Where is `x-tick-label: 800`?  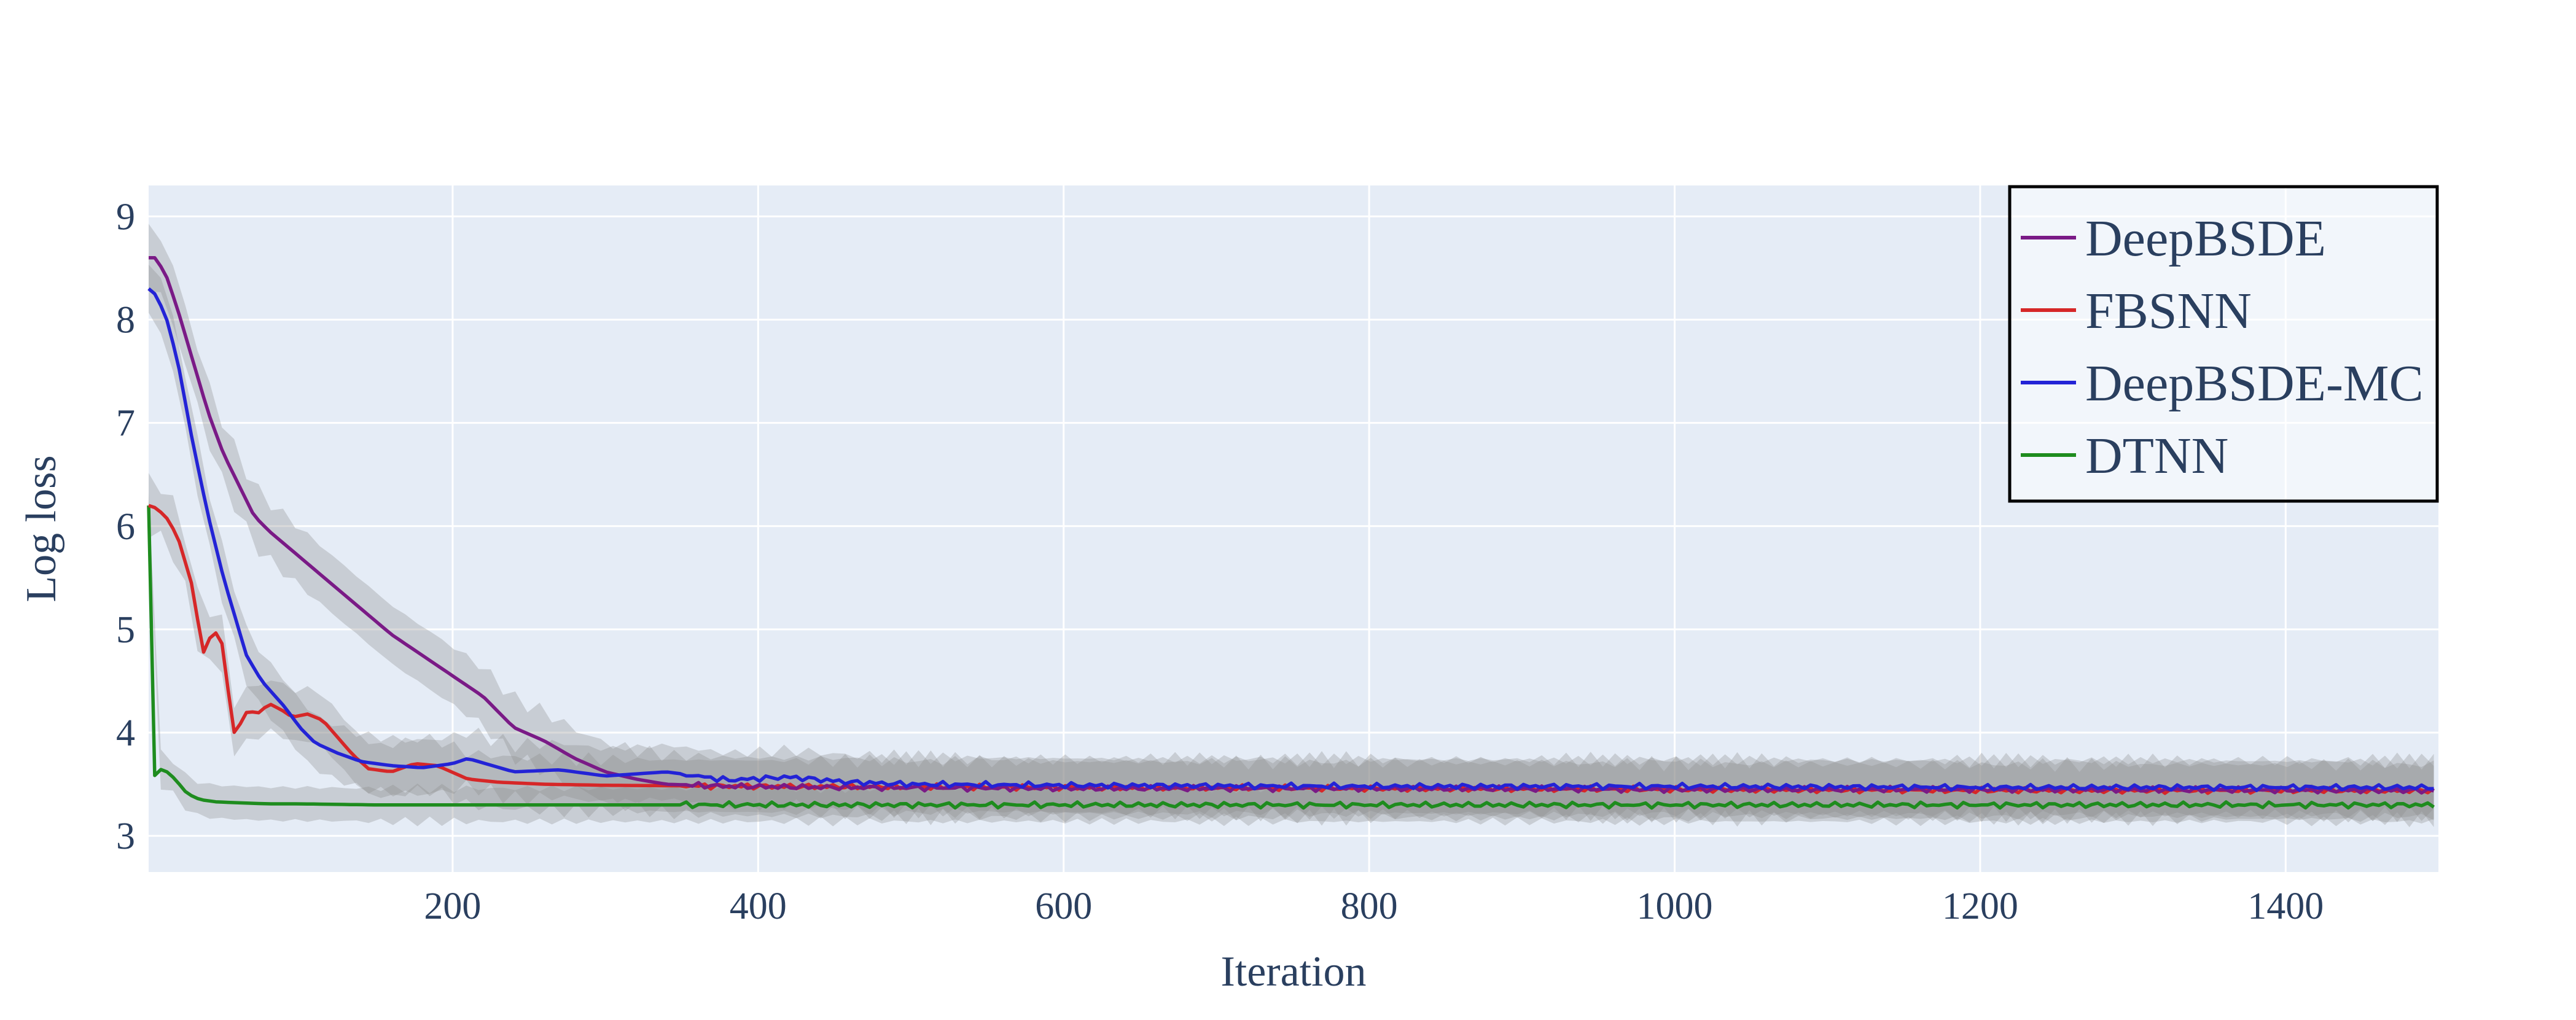
x-tick-label: 800 is located at coordinates (1369, 906).